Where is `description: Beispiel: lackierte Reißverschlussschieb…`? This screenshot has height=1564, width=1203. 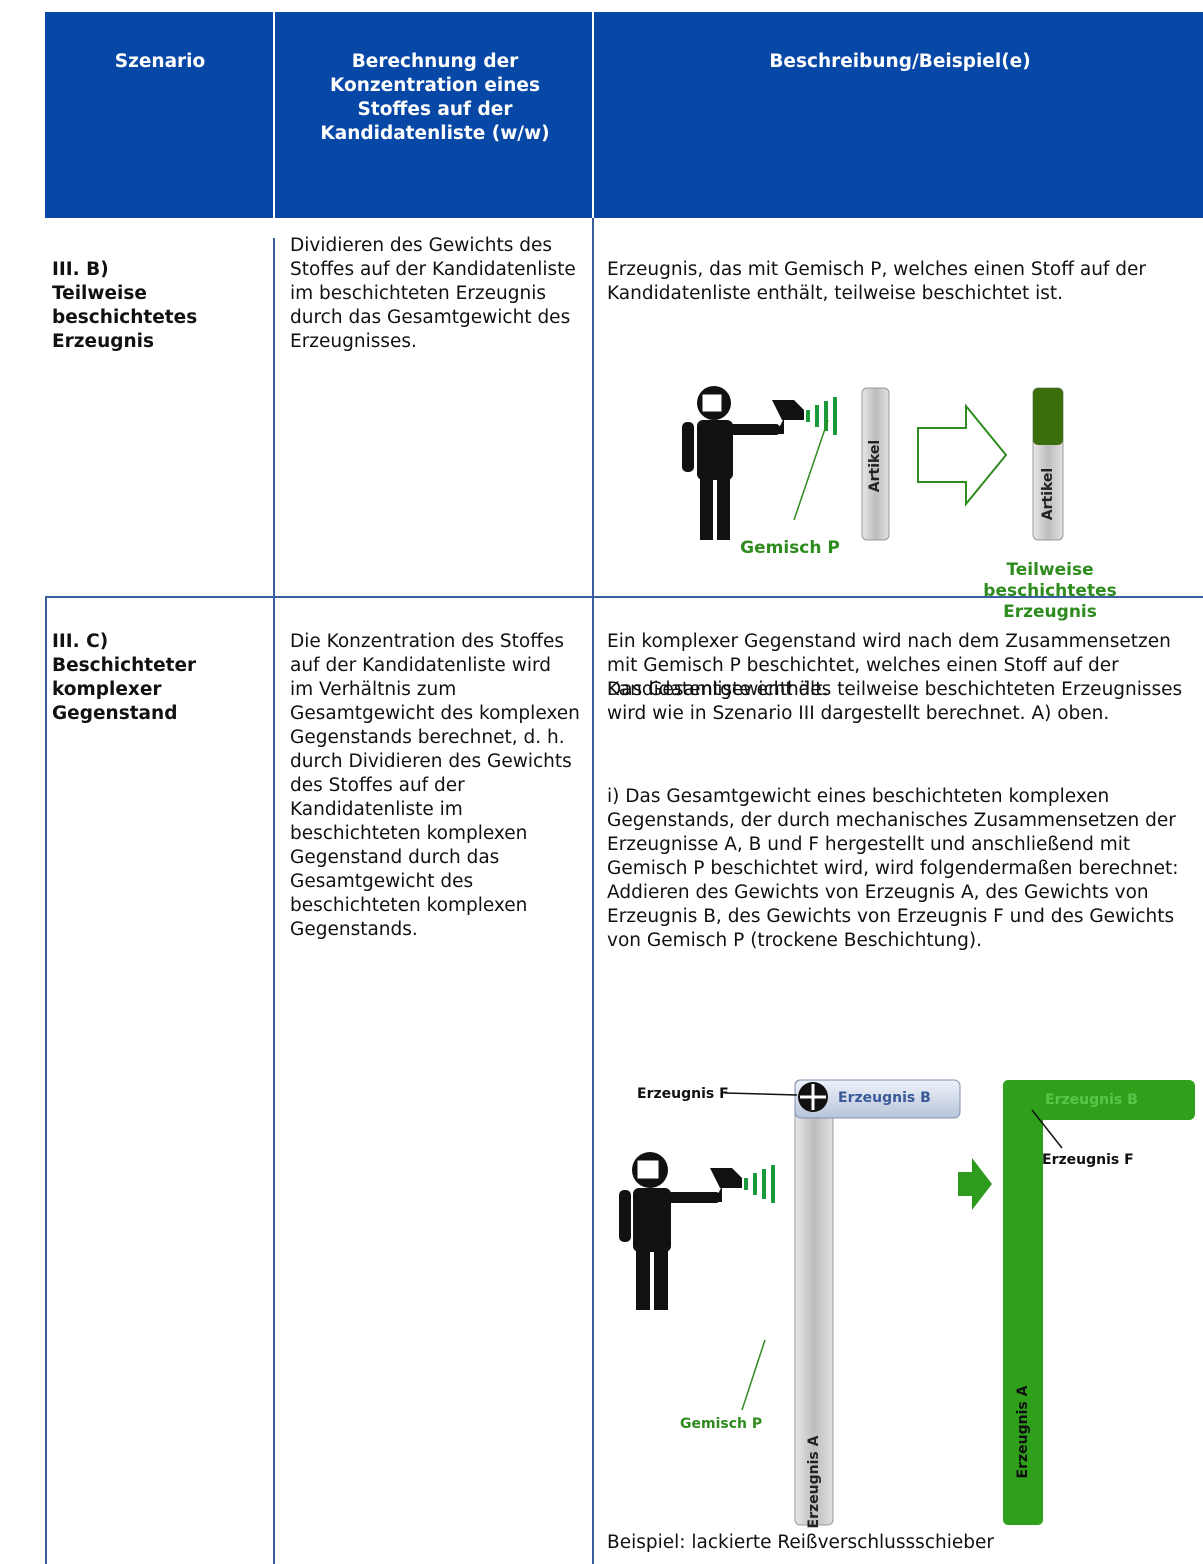 description: Beispiel: lackierte Reißverschlussschieb… is located at coordinates (800, 1542).